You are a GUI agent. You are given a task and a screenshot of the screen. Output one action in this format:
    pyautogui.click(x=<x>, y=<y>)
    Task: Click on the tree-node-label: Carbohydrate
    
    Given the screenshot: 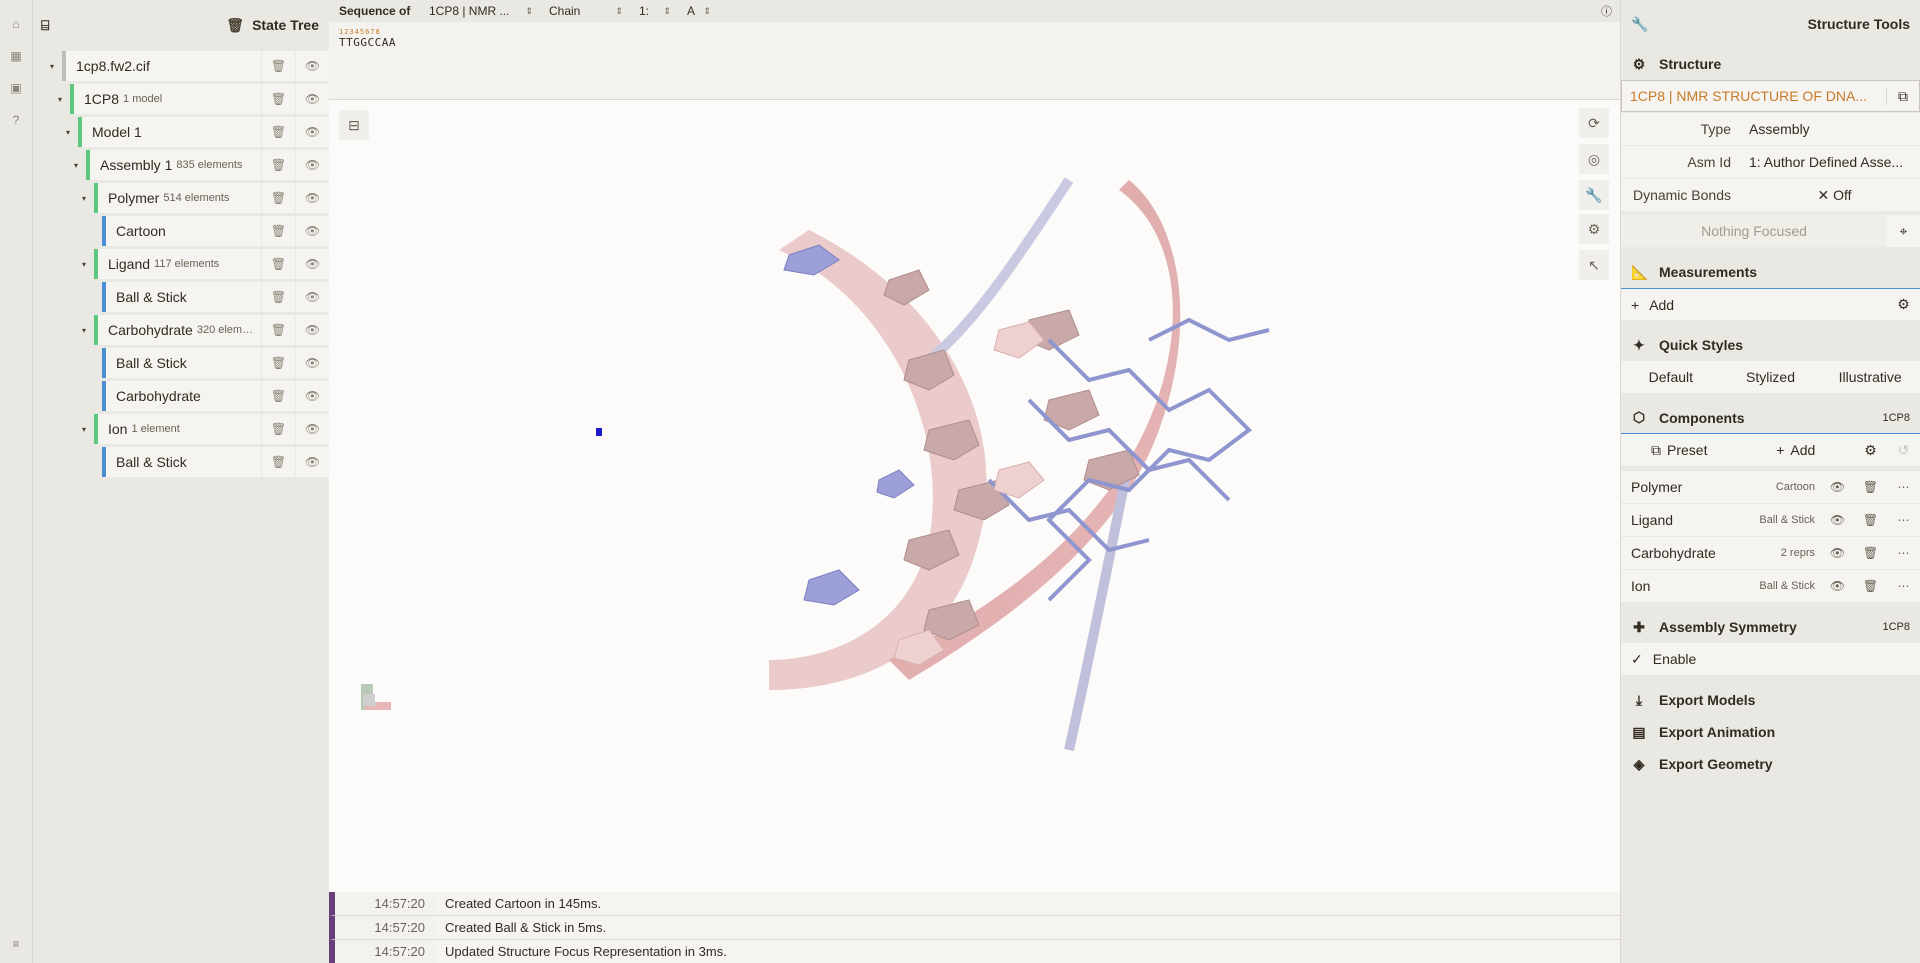 What is the action you would take?
    pyautogui.click(x=181, y=396)
    